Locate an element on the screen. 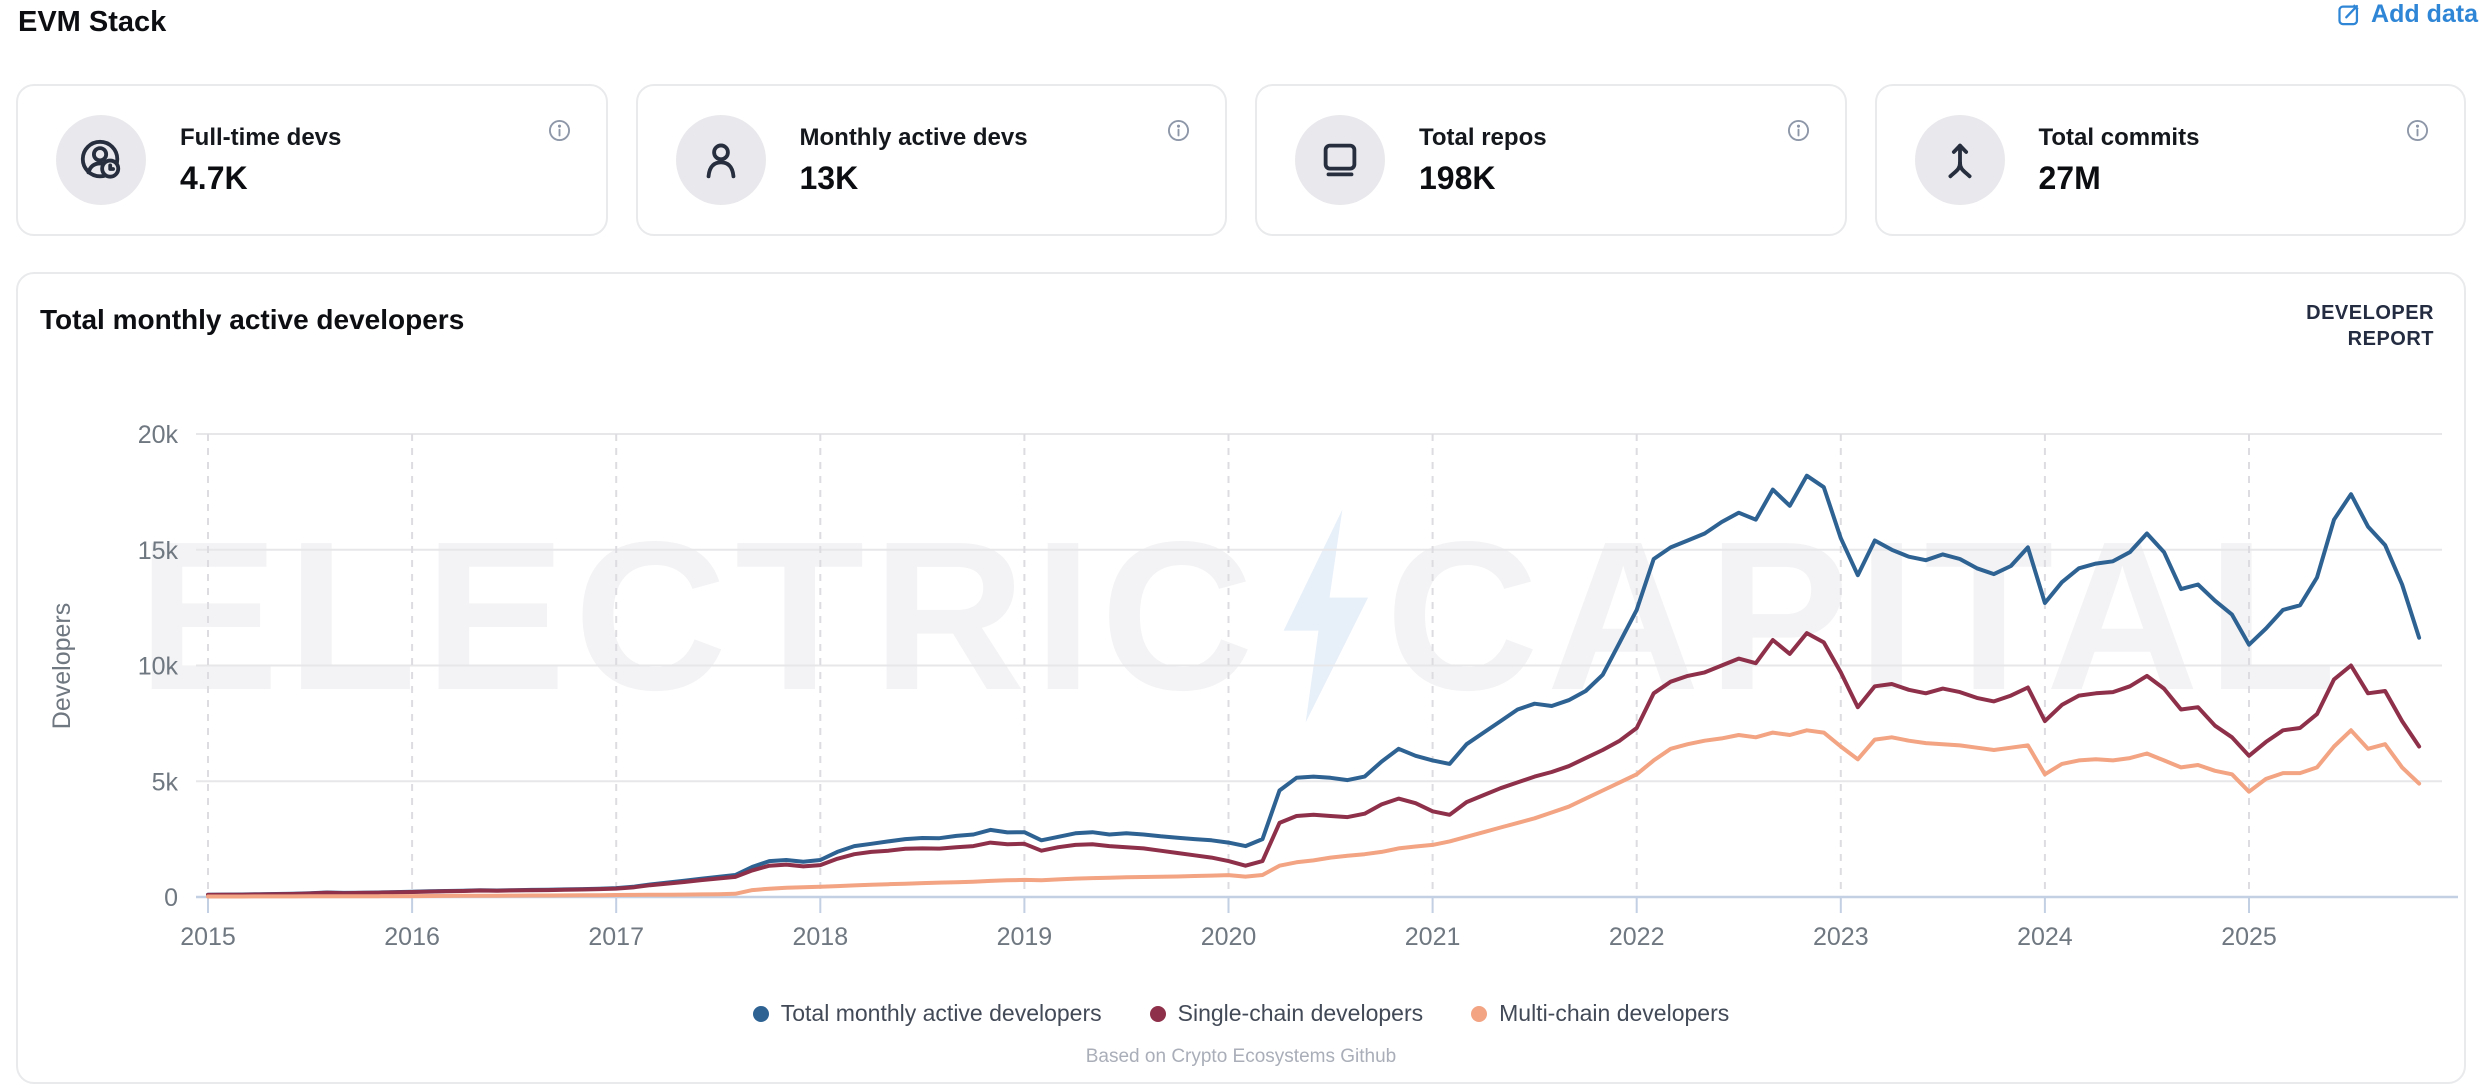 Image resolution: width=2482 pixels, height=1084 pixels. laptop-icon is located at coordinates (1340, 160).